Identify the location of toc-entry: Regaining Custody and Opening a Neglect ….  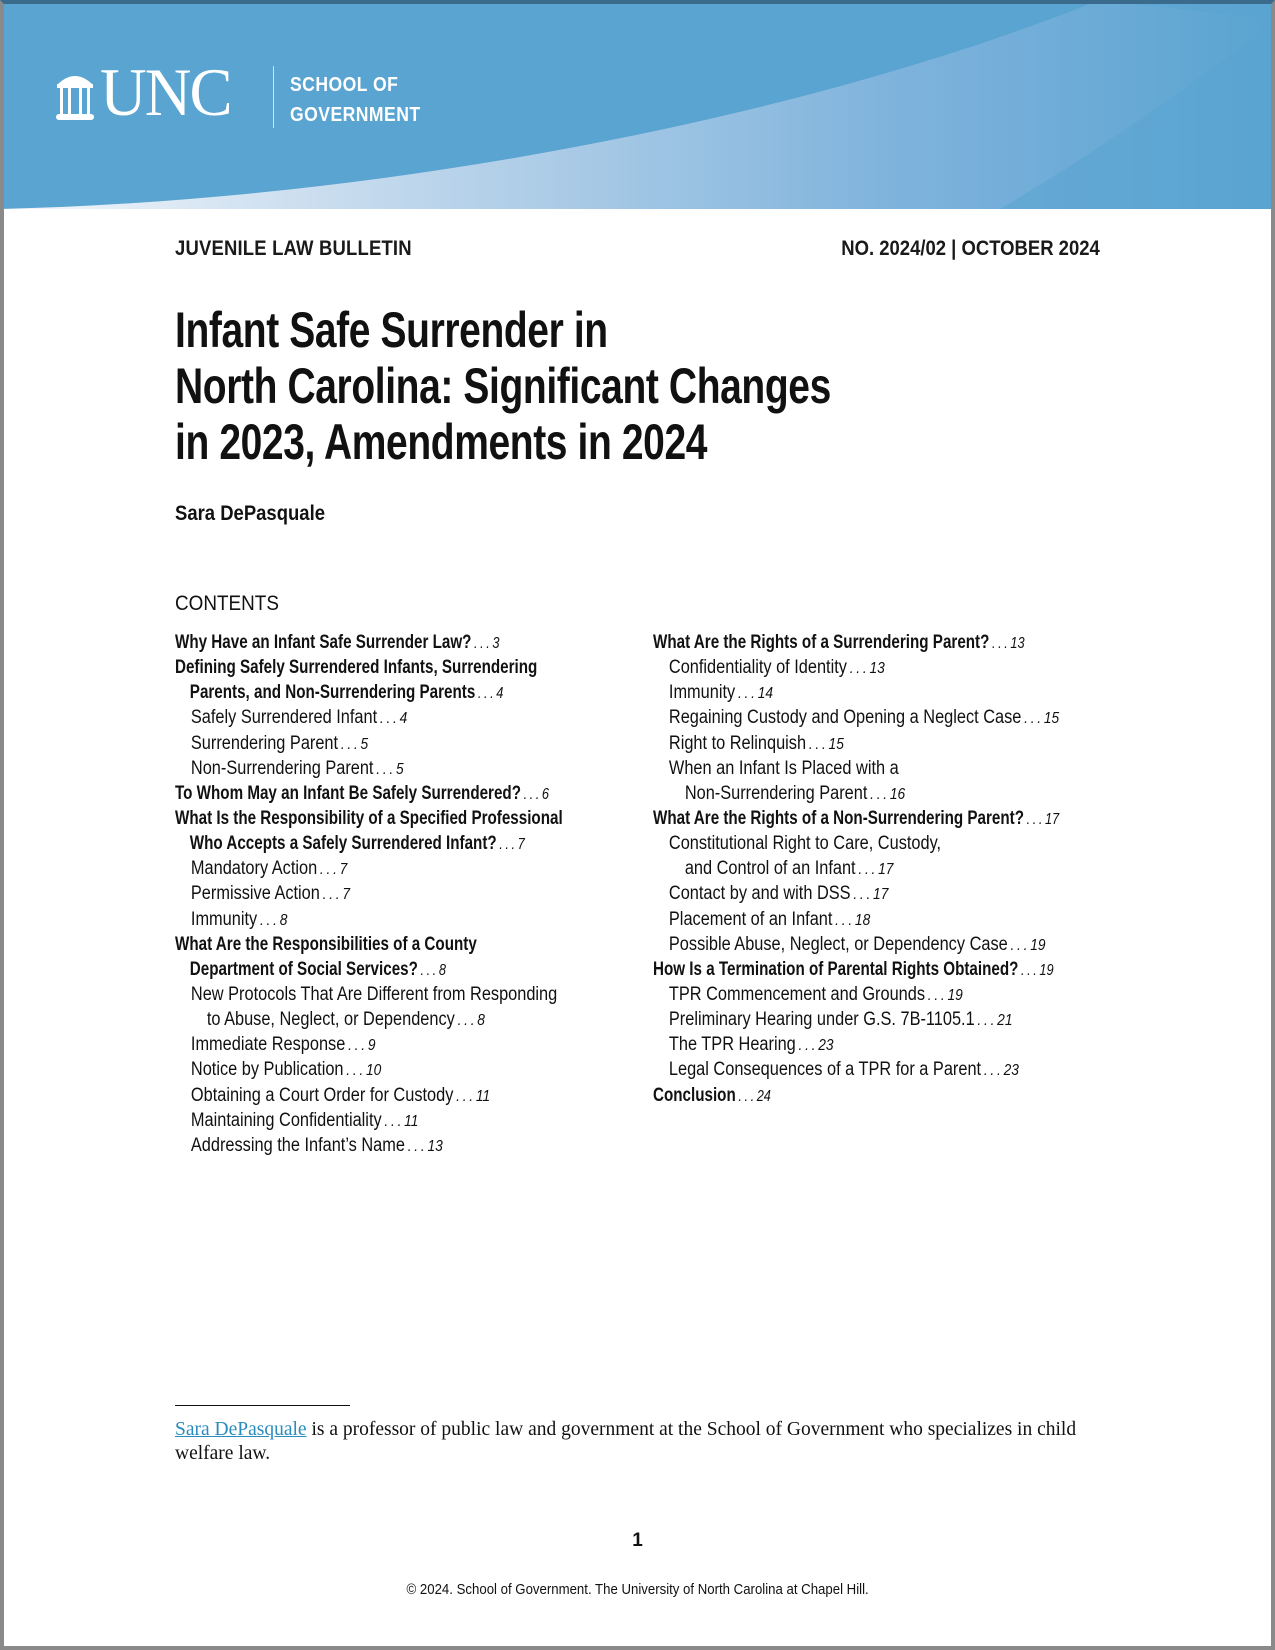
(871, 717).